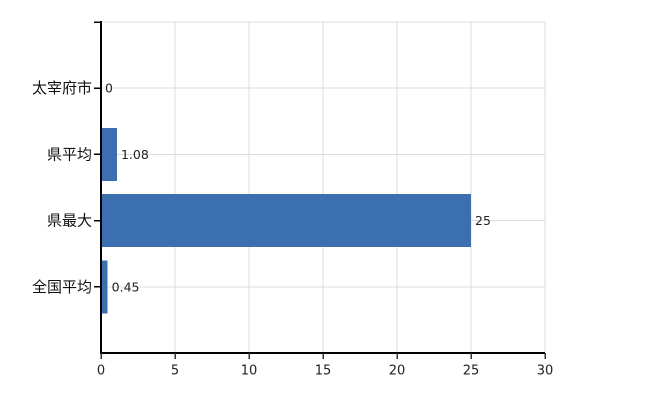  Describe the element at coordinates (109, 88) in the screenshot. I see `value-label: 0` at that location.